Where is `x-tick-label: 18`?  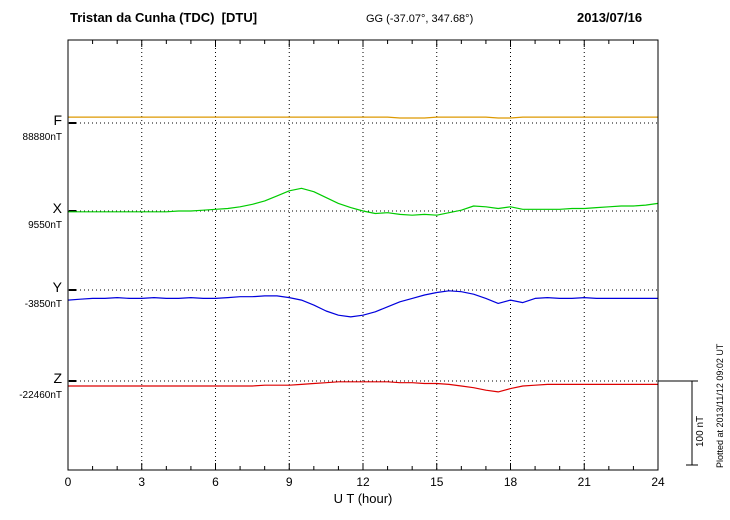
x-tick-label: 18 is located at coordinates (511, 482).